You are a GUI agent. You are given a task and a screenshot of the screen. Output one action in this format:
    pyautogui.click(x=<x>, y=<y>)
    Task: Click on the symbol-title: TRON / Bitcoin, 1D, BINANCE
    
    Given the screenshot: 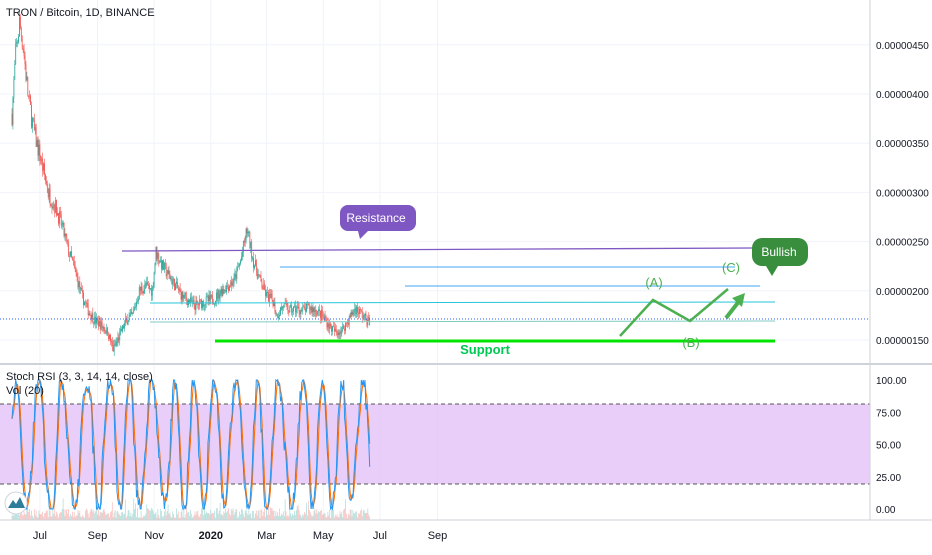 What is the action you would take?
    pyautogui.click(x=80, y=13)
    